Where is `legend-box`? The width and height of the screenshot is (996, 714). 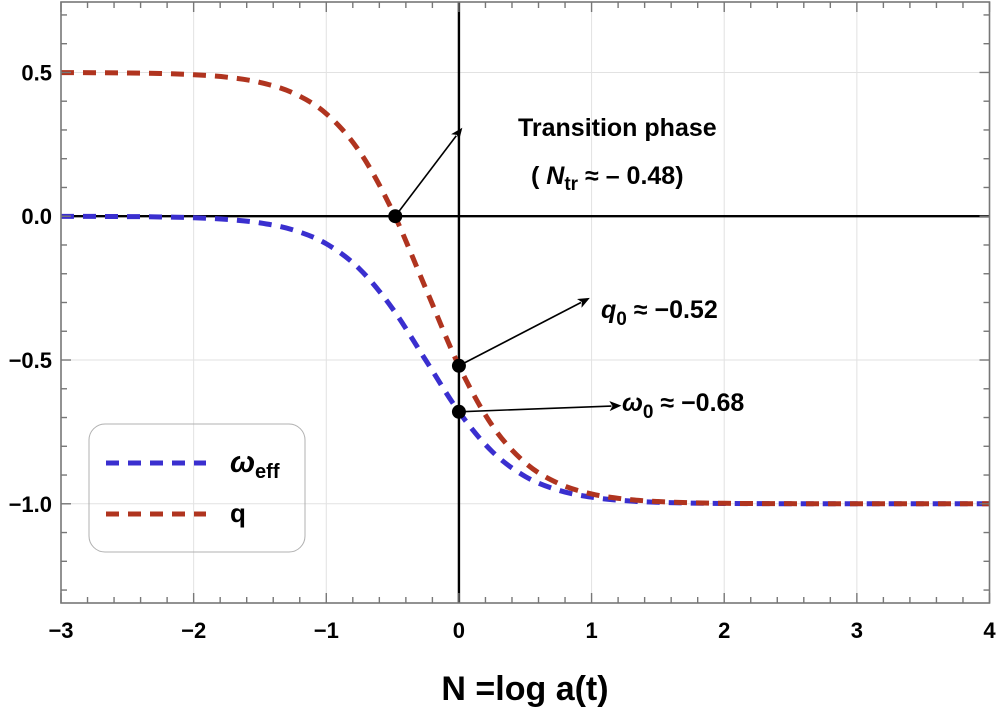 legend-box is located at coordinates (197, 488).